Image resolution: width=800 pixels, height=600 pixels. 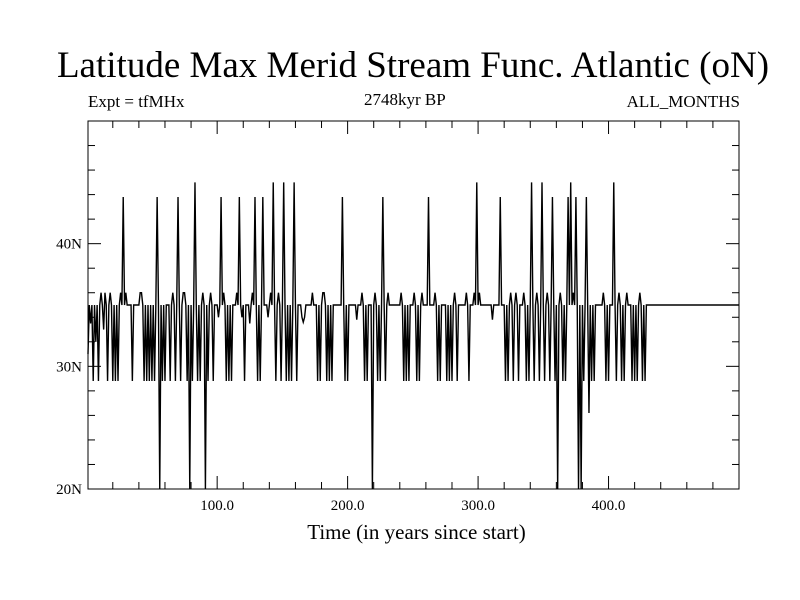 What do you see at coordinates (348, 506) in the screenshot?
I see `x-tick-label: 200.0` at bounding box center [348, 506].